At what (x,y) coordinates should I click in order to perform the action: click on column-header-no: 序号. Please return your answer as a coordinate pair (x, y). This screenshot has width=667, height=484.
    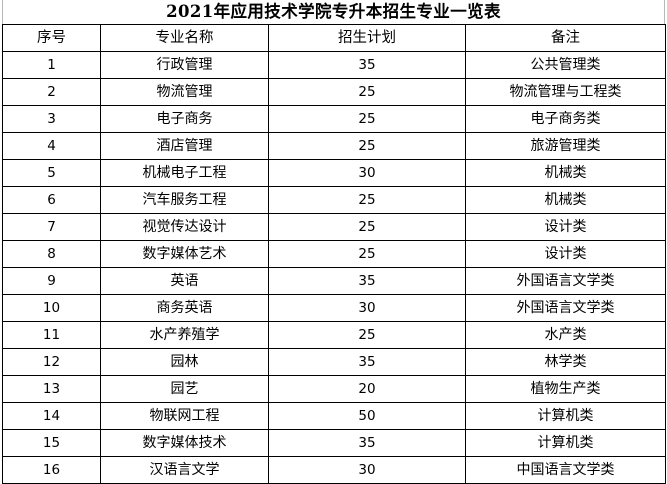
    Looking at the image, I should click on (51, 38).